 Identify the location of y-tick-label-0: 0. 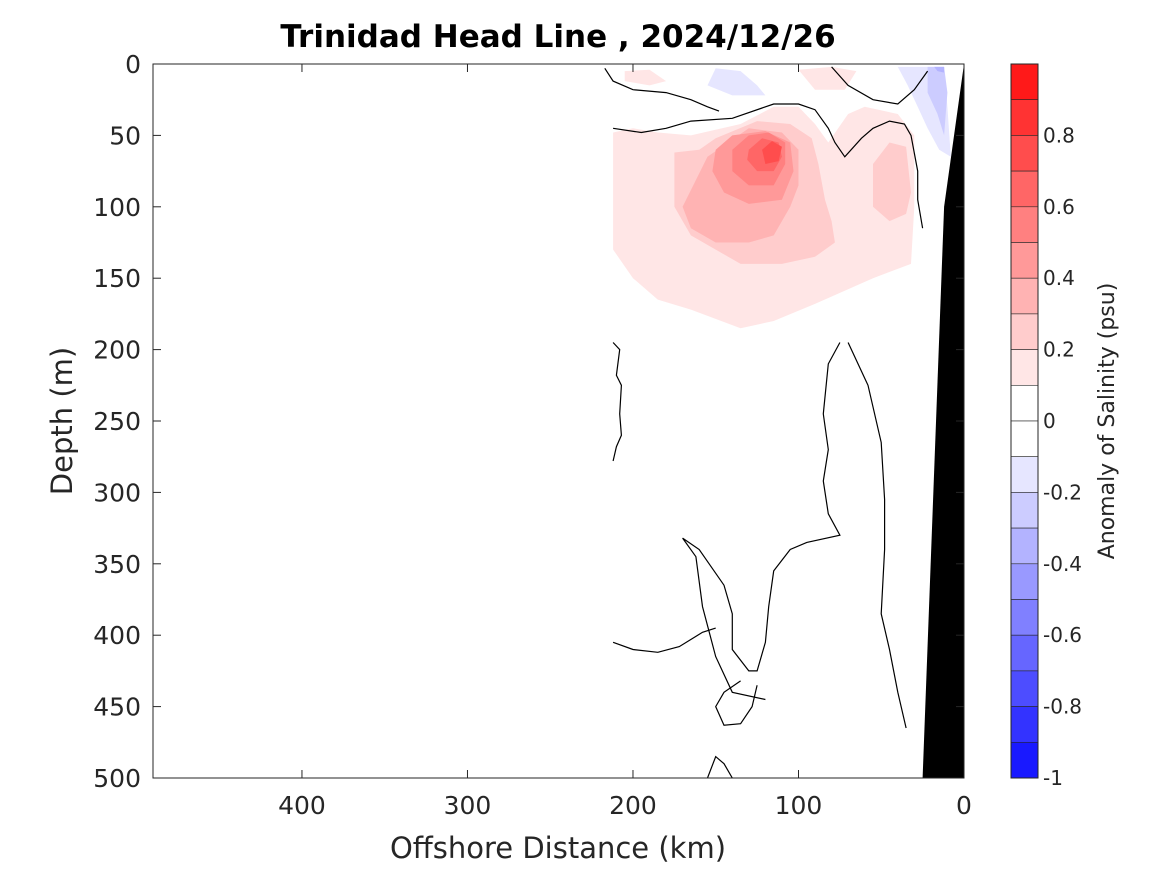
(133, 64).